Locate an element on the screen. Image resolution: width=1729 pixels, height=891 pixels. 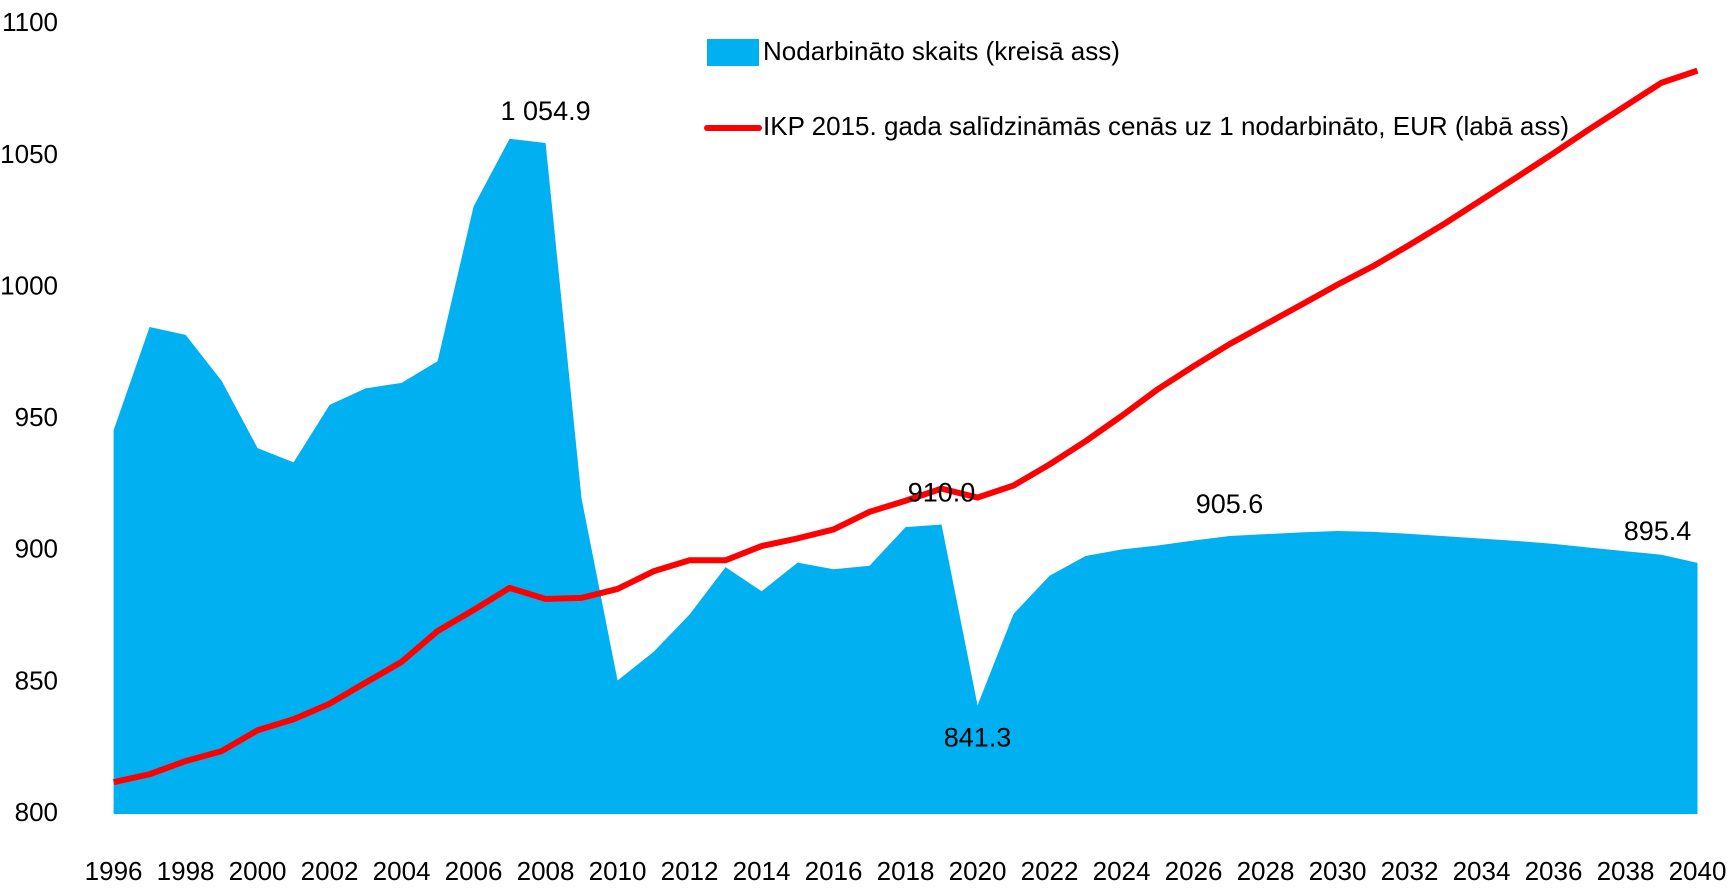
legend-label: Nodarbināto skaits (kreisā ass) is located at coordinates (941, 51).